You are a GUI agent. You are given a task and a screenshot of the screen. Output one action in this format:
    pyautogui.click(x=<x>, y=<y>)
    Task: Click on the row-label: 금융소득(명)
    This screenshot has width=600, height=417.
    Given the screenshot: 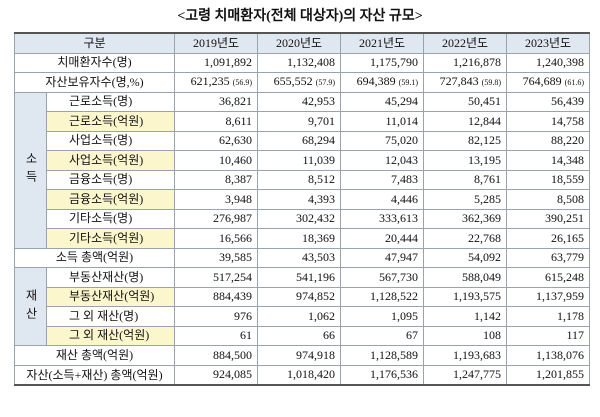 What is the action you would take?
    pyautogui.click(x=110, y=179)
    